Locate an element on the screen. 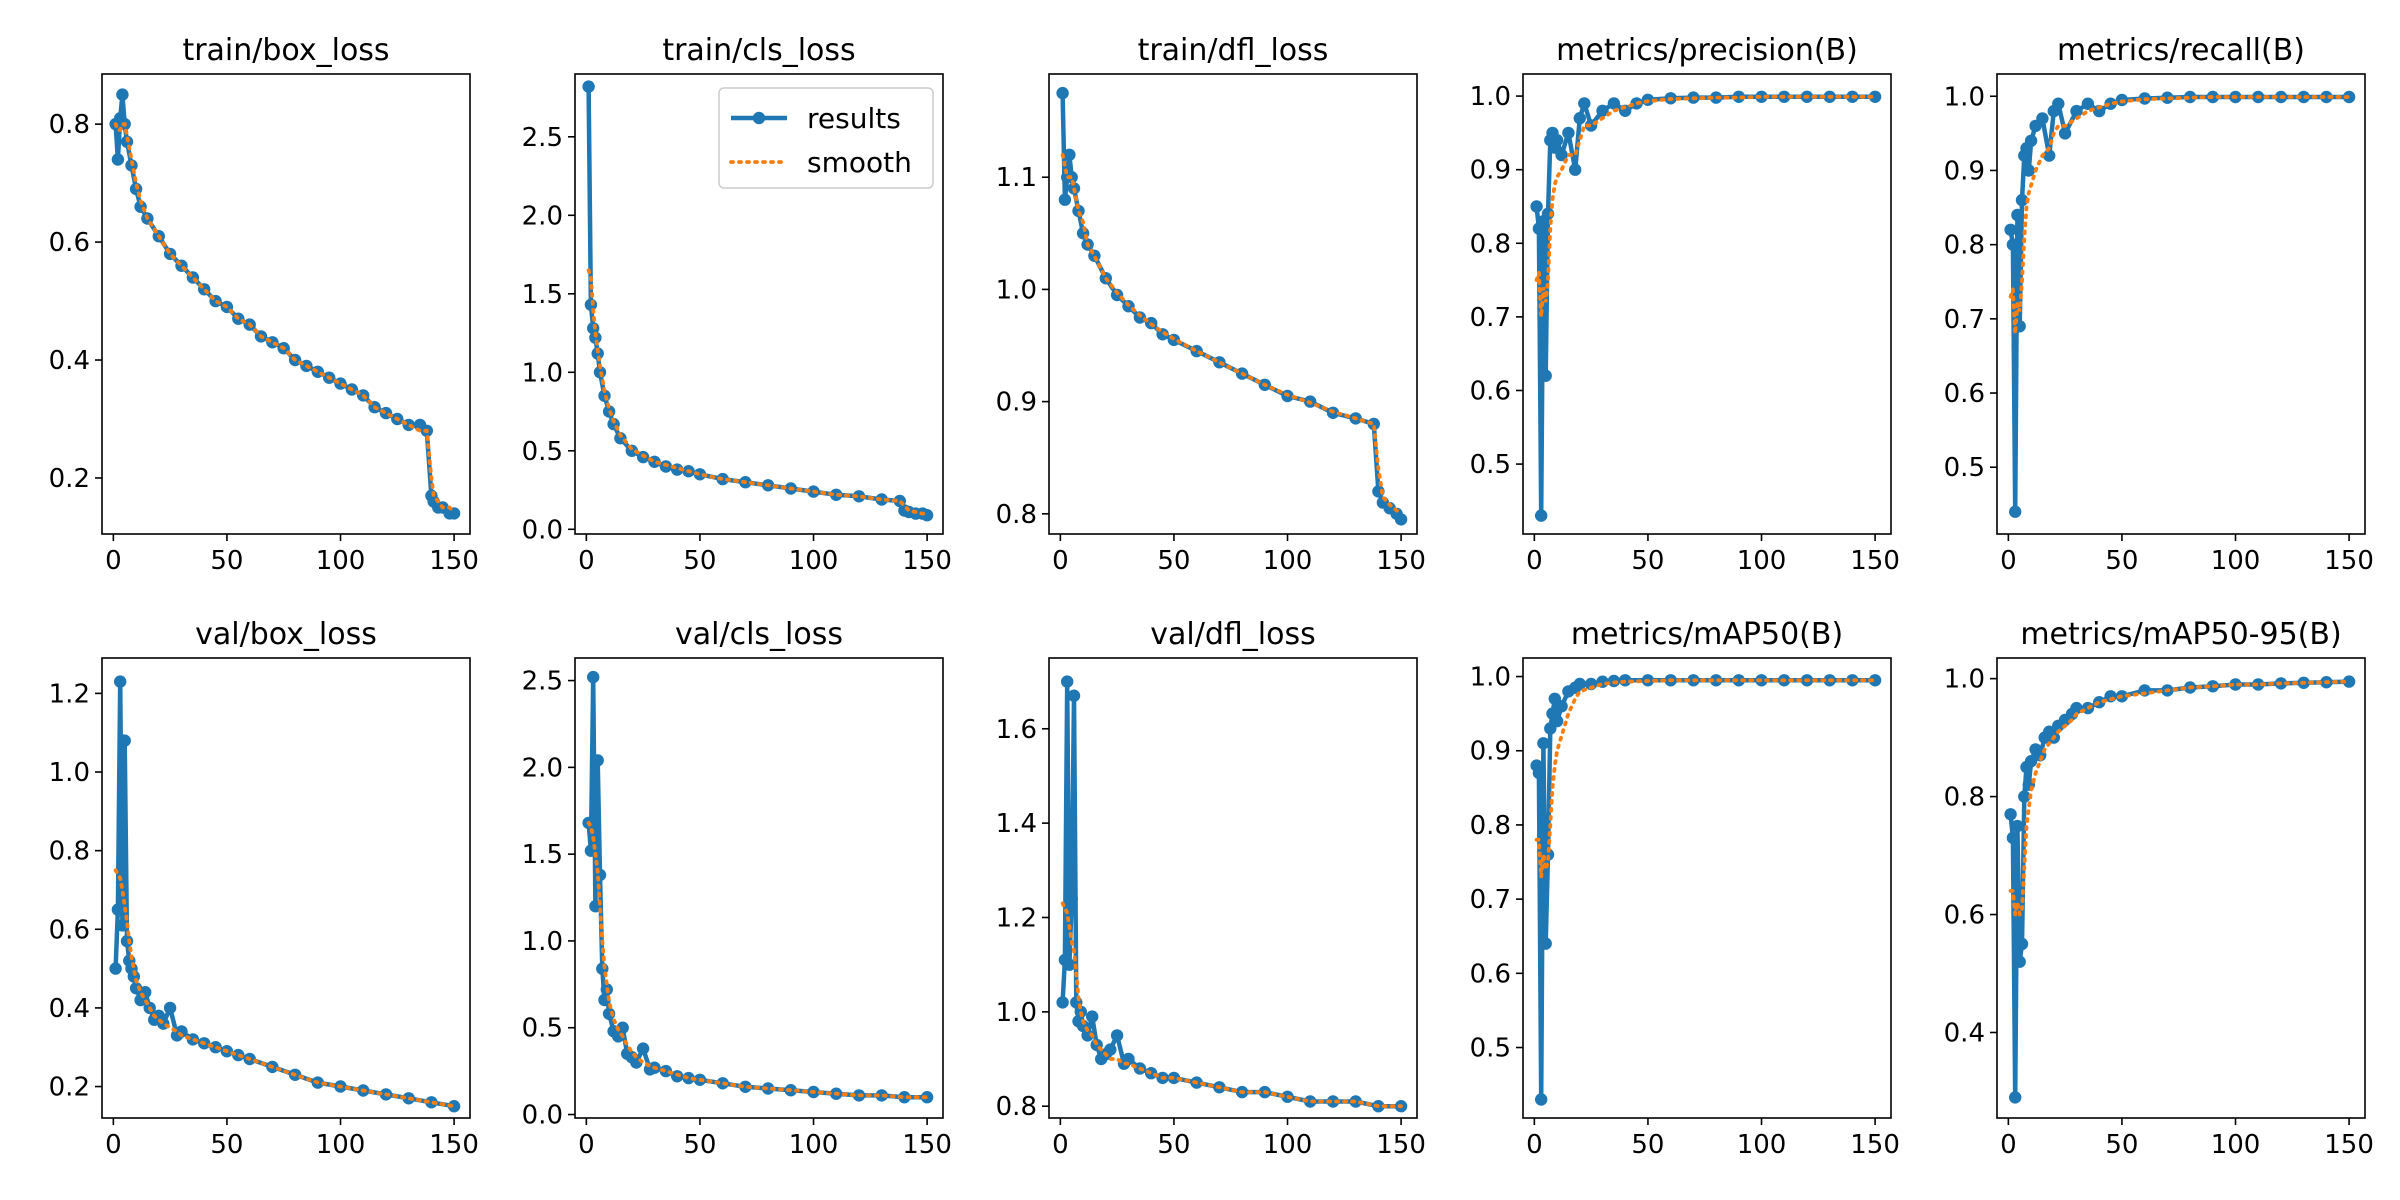 The height and width of the screenshot is (1200, 2400). y-tick-label: 0.2 is located at coordinates (69, 1088).